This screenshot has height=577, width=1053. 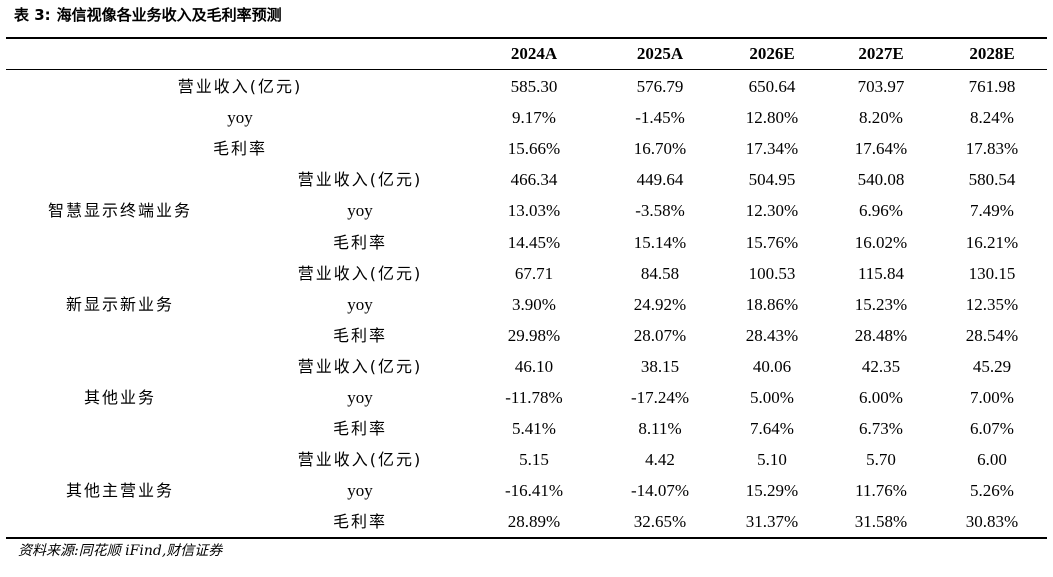 I want to click on table-cell: 16.02%, so click(x=881, y=242).